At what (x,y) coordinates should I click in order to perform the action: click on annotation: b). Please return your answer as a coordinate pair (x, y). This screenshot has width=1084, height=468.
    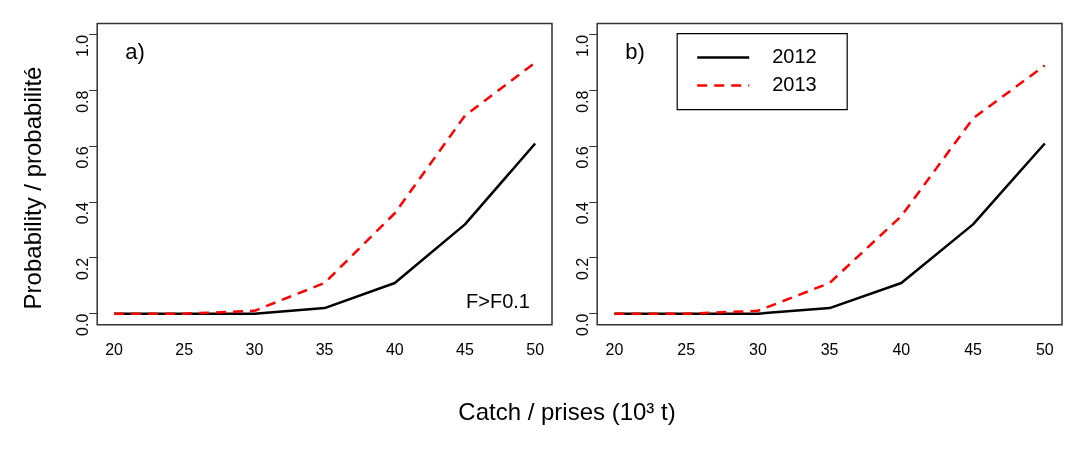
    Looking at the image, I should click on (635, 51).